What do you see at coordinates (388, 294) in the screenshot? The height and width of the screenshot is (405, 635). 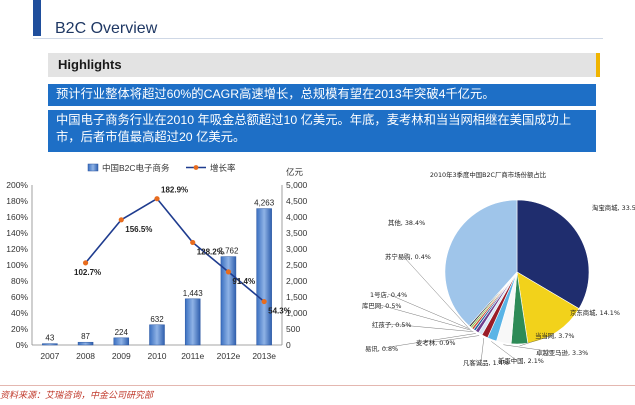 I see `pie-slice-label: 1号店, 0.4%` at bounding box center [388, 294].